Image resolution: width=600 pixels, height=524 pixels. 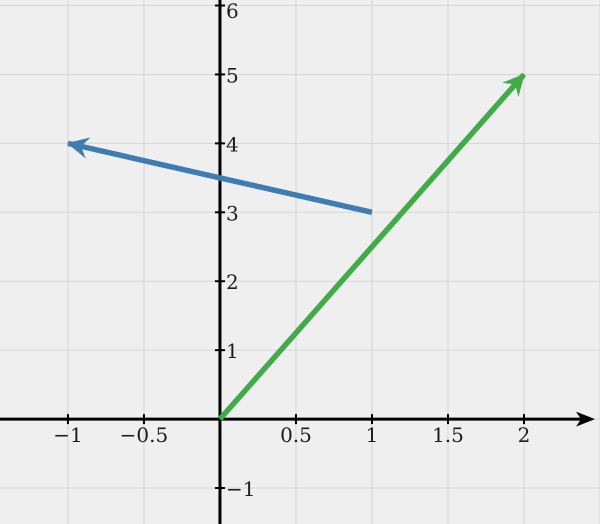 What do you see at coordinates (232, 213) in the screenshot?
I see `y-tick-label: 3` at bounding box center [232, 213].